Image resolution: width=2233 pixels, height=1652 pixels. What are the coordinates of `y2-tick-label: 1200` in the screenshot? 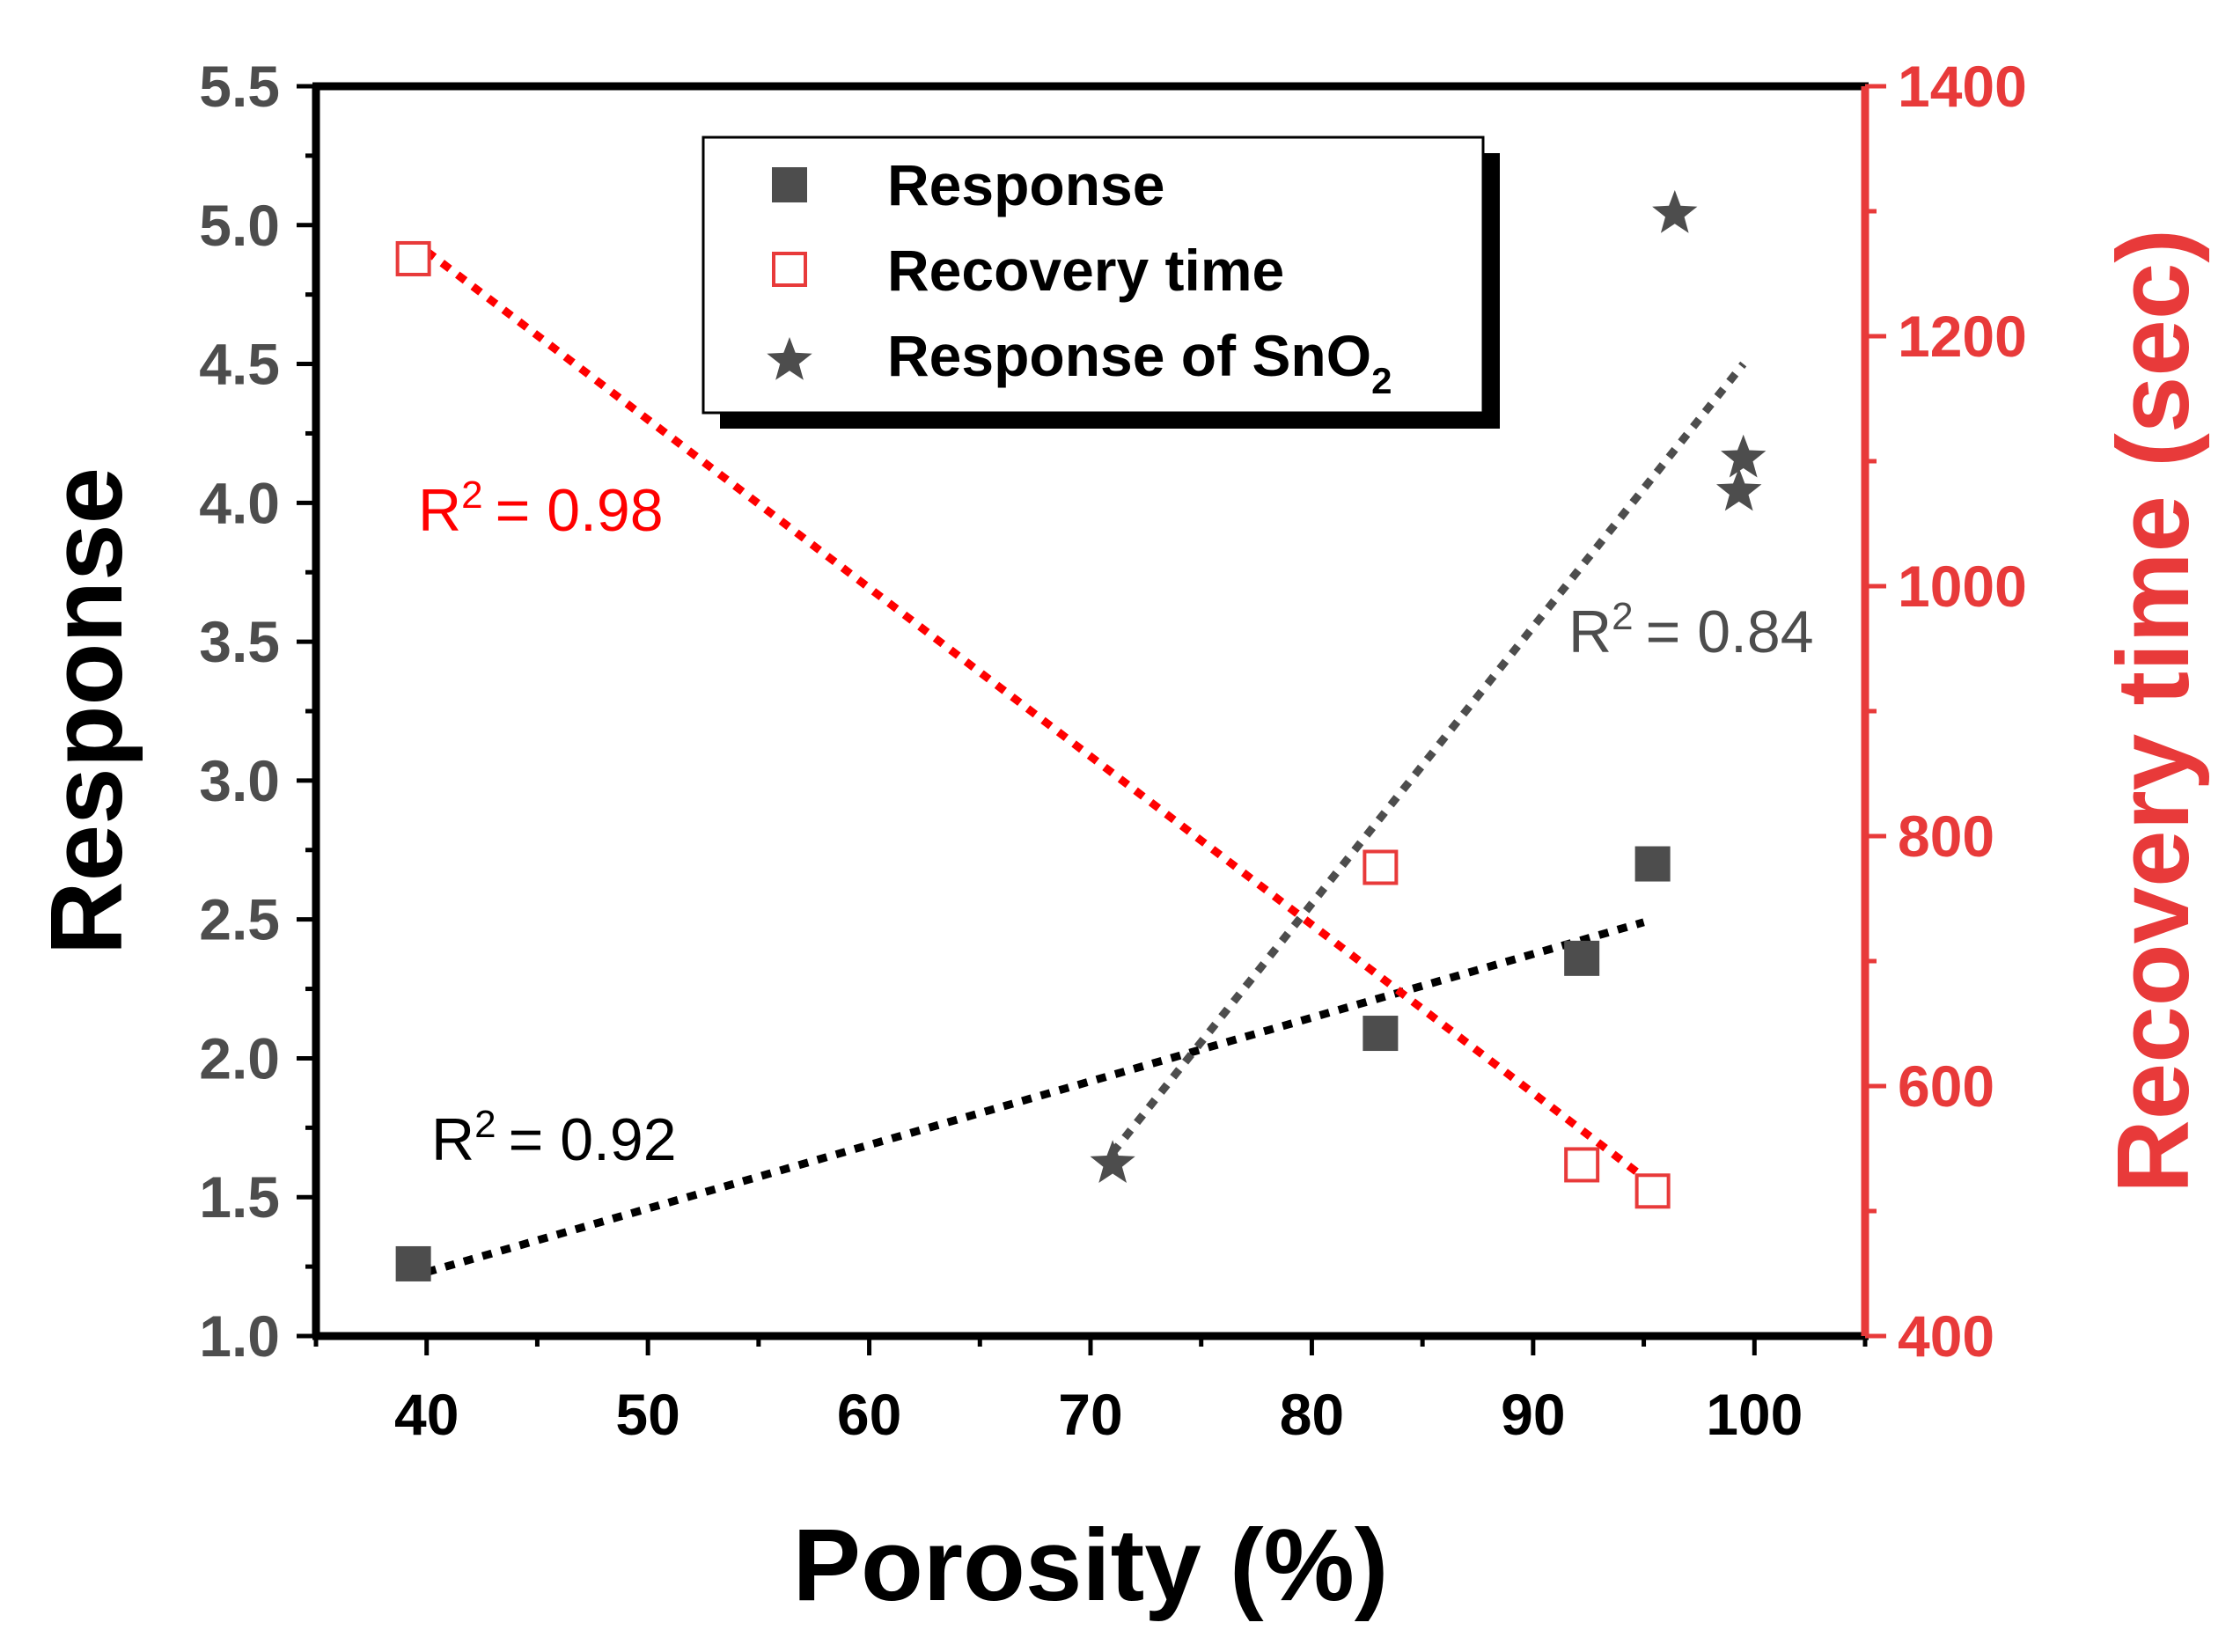 It's located at (1963, 336).